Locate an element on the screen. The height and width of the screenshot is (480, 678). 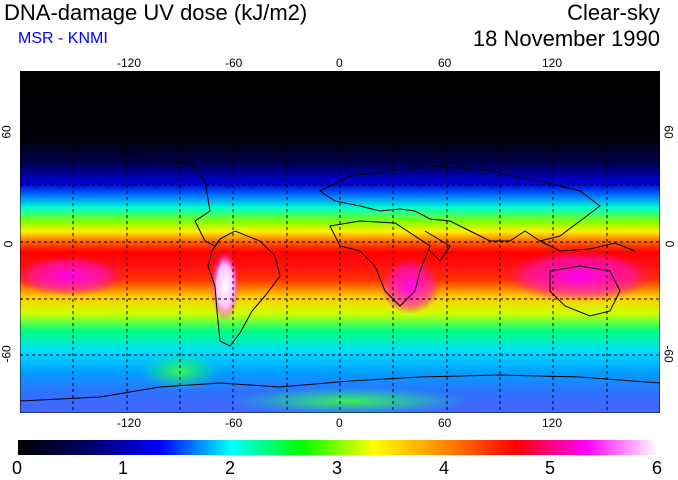
lat-tick-left: 0 is located at coordinates (8, 244).